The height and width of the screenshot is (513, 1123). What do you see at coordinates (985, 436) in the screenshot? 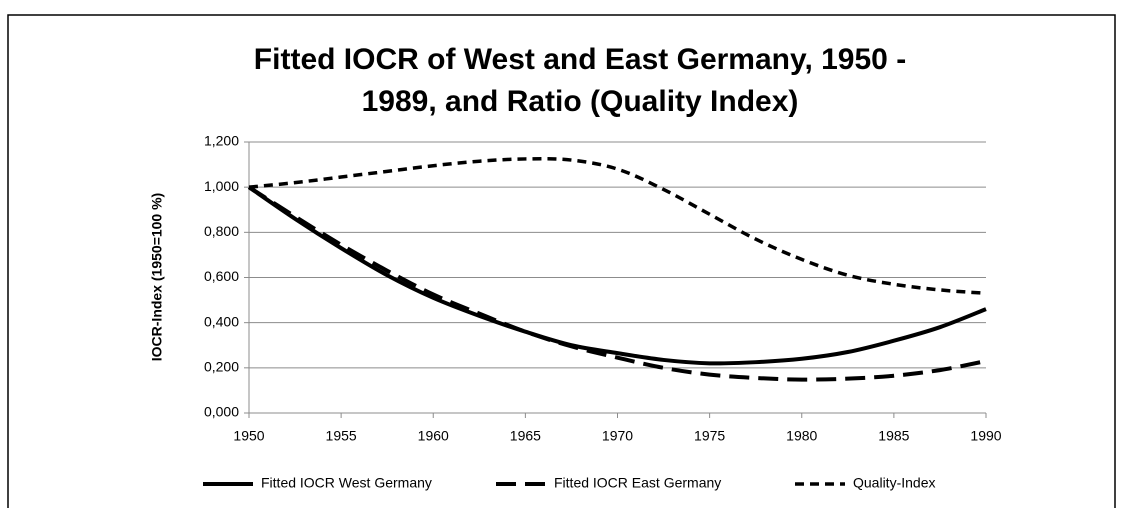
I see `x-tick-label: 1990` at bounding box center [985, 436].